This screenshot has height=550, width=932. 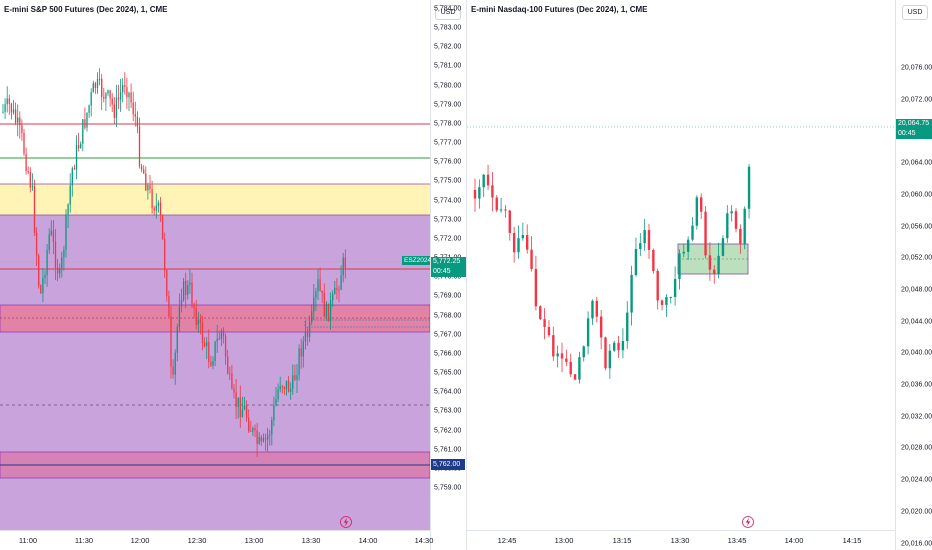 What do you see at coordinates (916, 226) in the screenshot?
I see `price-tick-label: 20,056.00` at bounding box center [916, 226].